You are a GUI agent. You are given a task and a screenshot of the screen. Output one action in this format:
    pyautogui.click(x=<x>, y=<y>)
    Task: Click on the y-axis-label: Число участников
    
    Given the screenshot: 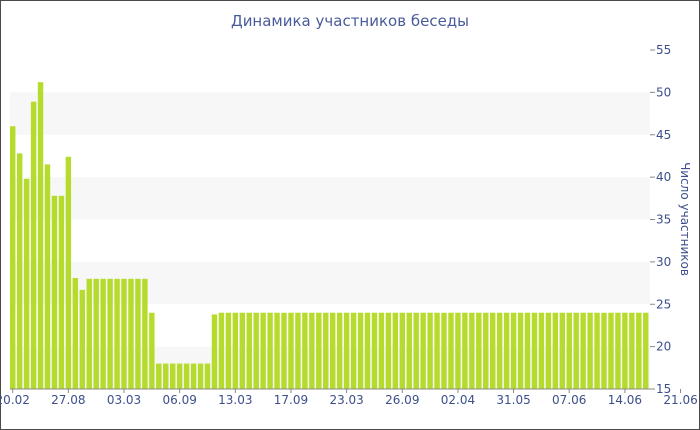 What is the action you would take?
    pyautogui.click(x=685, y=219)
    